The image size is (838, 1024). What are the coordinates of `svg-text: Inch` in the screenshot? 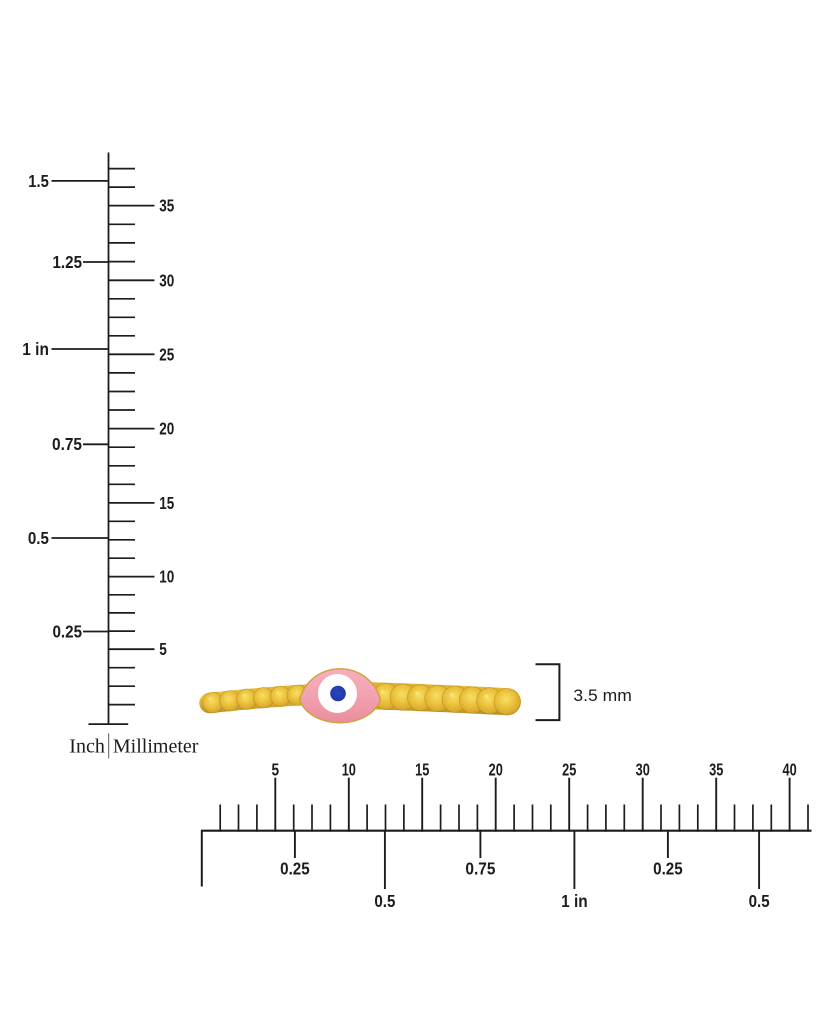 It's located at (87, 747).